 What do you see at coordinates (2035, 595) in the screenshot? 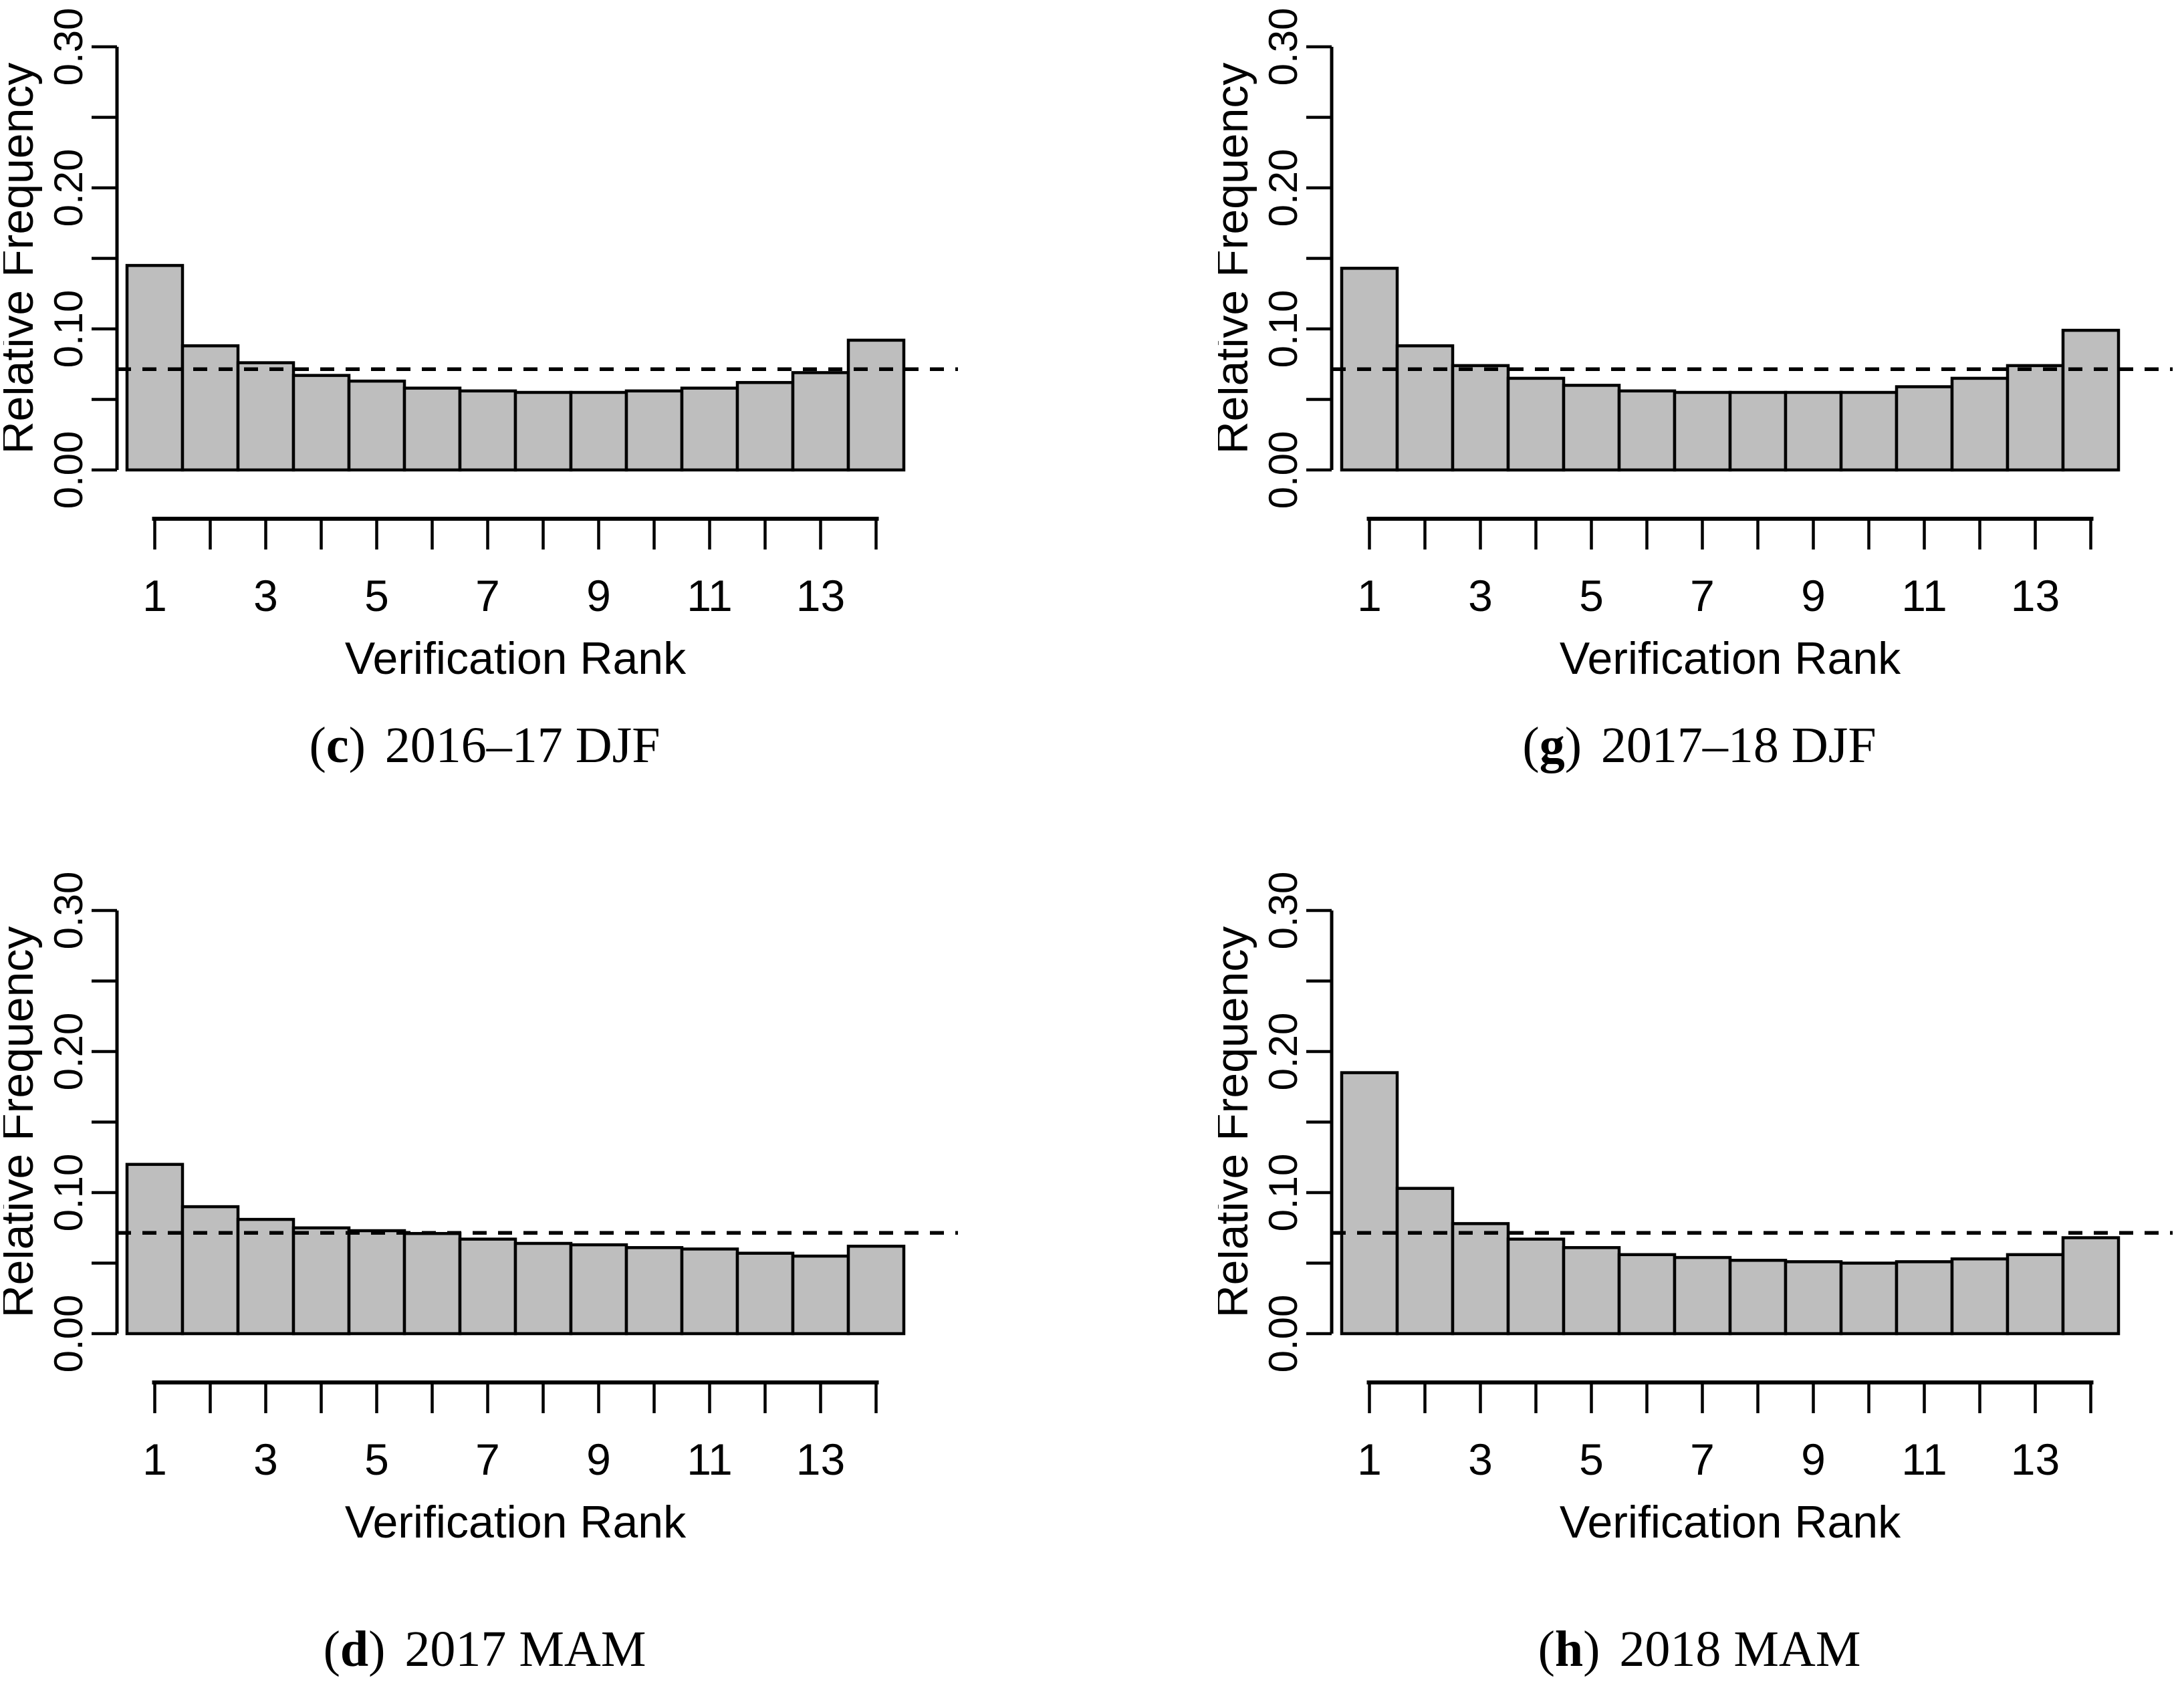
I see `x-tick-label: 13` at bounding box center [2035, 595].